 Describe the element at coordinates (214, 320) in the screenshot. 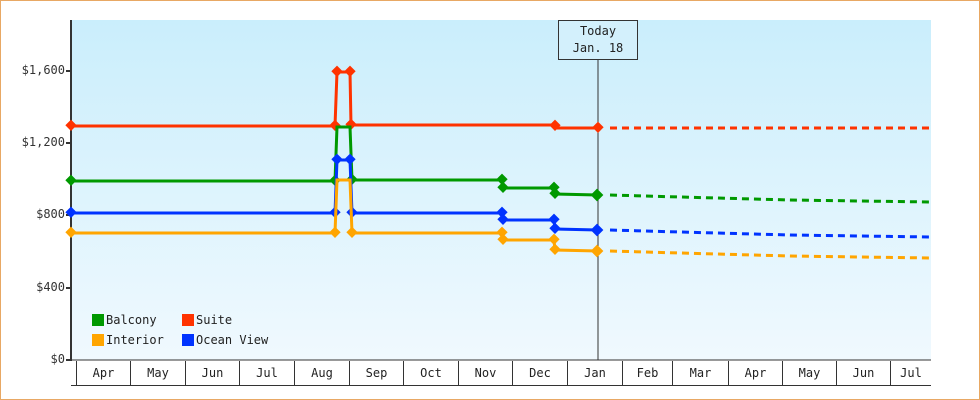

I see `legend-label: Suite` at that location.